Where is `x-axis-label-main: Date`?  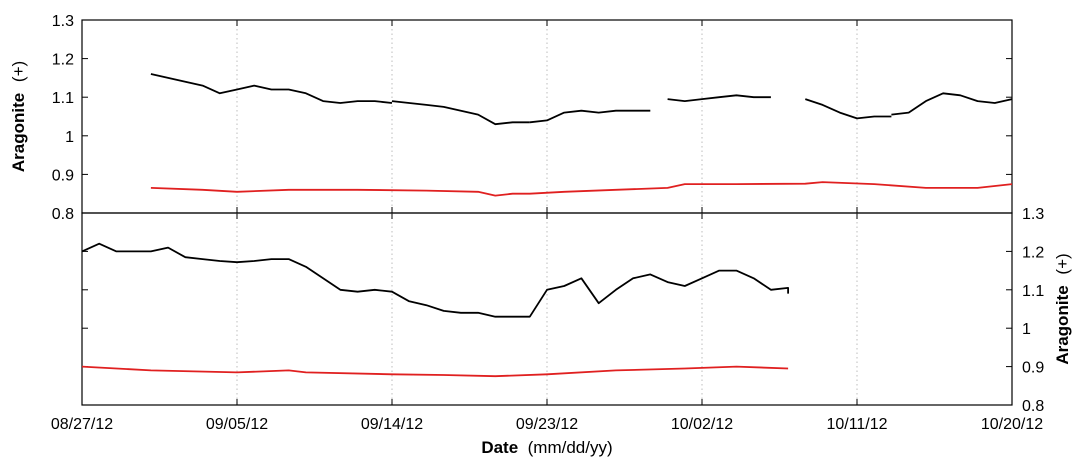 x-axis-label-main: Date is located at coordinates (499, 447).